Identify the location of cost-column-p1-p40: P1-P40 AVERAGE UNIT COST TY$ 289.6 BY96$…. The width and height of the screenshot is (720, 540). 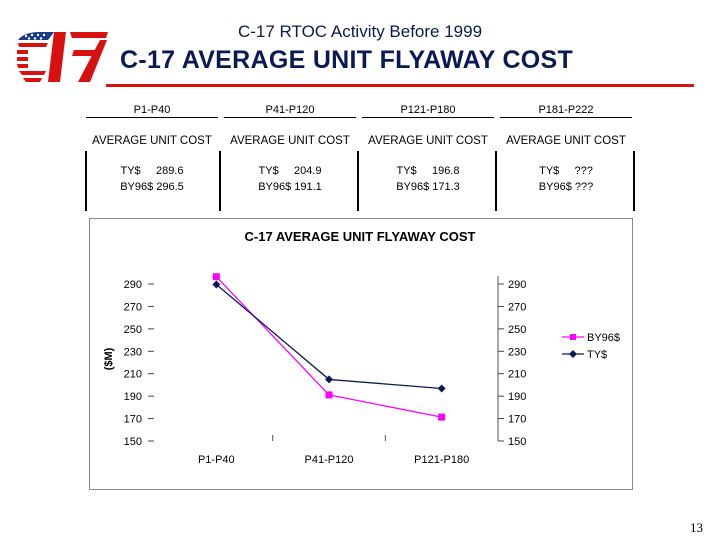
(152, 157).